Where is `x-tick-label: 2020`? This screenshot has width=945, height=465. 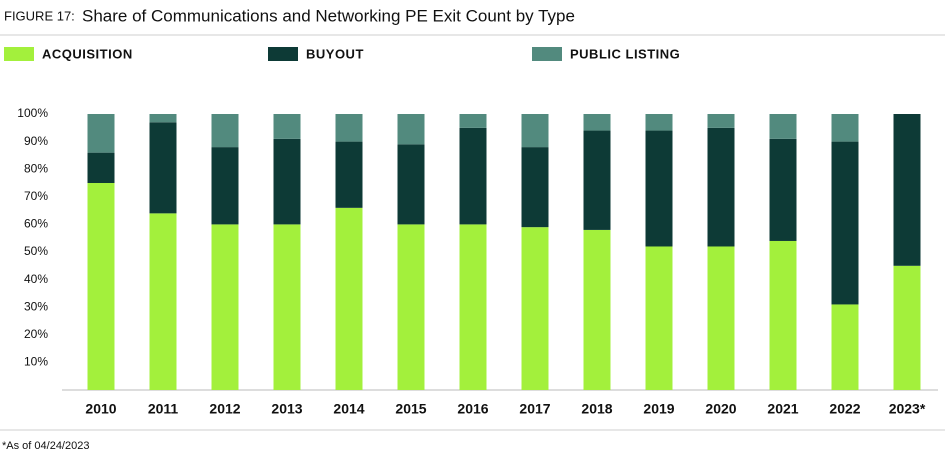 x-tick-label: 2020 is located at coordinates (720, 409).